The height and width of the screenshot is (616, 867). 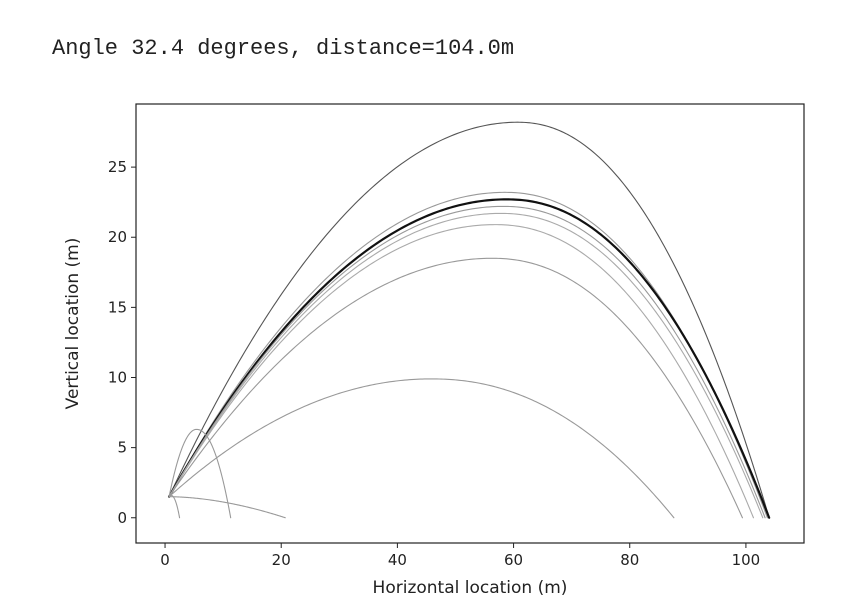 What do you see at coordinates (73, 324) in the screenshot?
I see `y-axis-label: Vertical location (m)` at bounding box center [73, 324].